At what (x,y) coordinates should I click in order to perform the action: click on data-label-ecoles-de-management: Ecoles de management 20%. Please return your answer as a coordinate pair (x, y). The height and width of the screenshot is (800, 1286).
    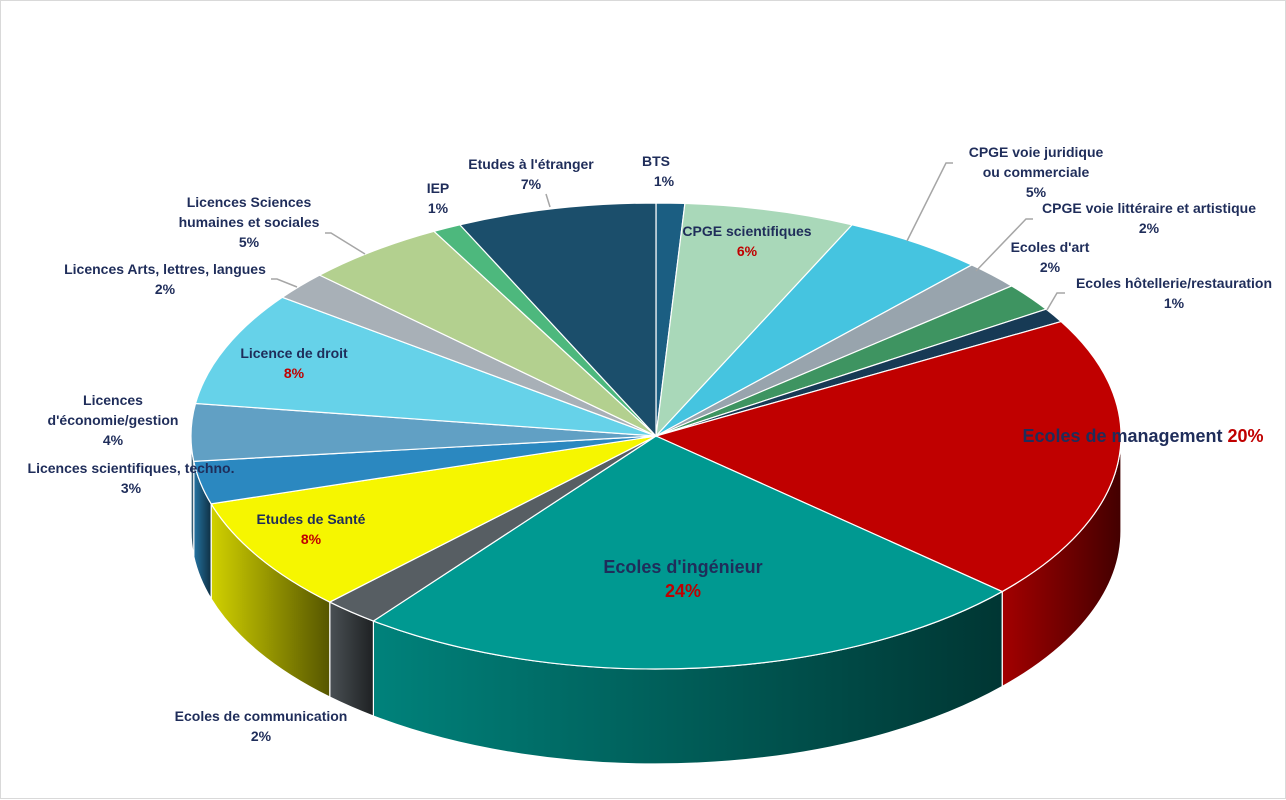
    Looking at the image, I should click on (1142, 436).